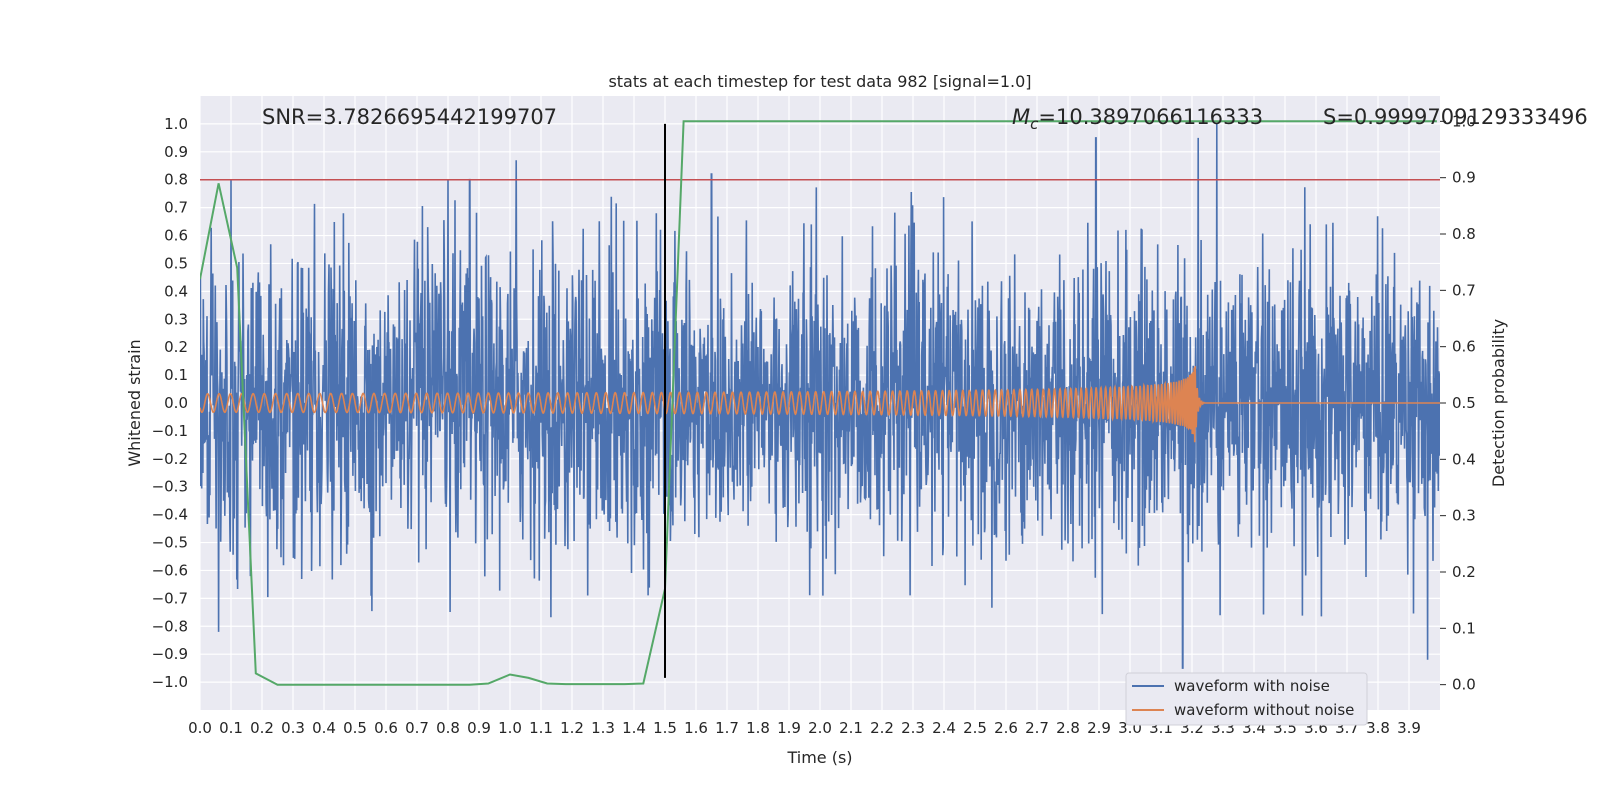 This screenshot has height=800, width=1600. What do you see at coordinates (1409, 728) in the screenshot?
I see `x-tick-label: 3.9` at bounding box center [1409, 728].